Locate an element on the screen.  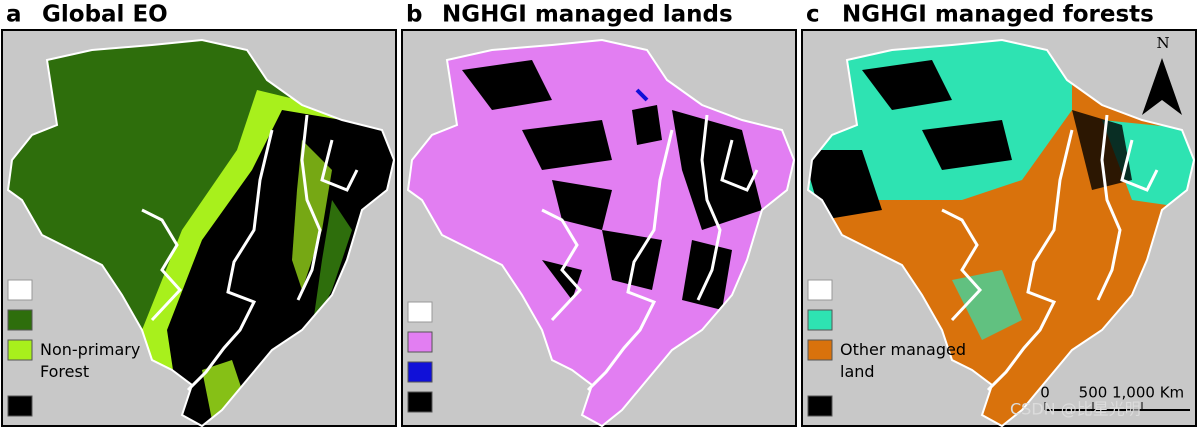
watermark: CSDN @比星光明 is located at coordinates (1075, 409).